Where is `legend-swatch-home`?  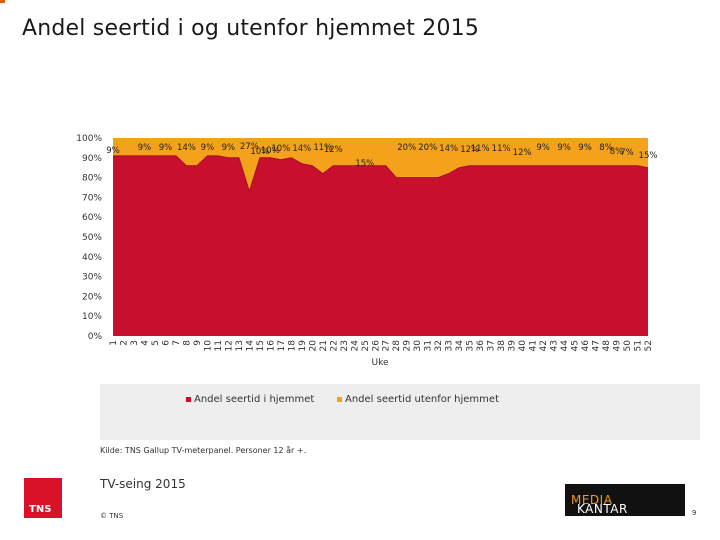 legend-swatch-home is located at coordinates (188, 399).